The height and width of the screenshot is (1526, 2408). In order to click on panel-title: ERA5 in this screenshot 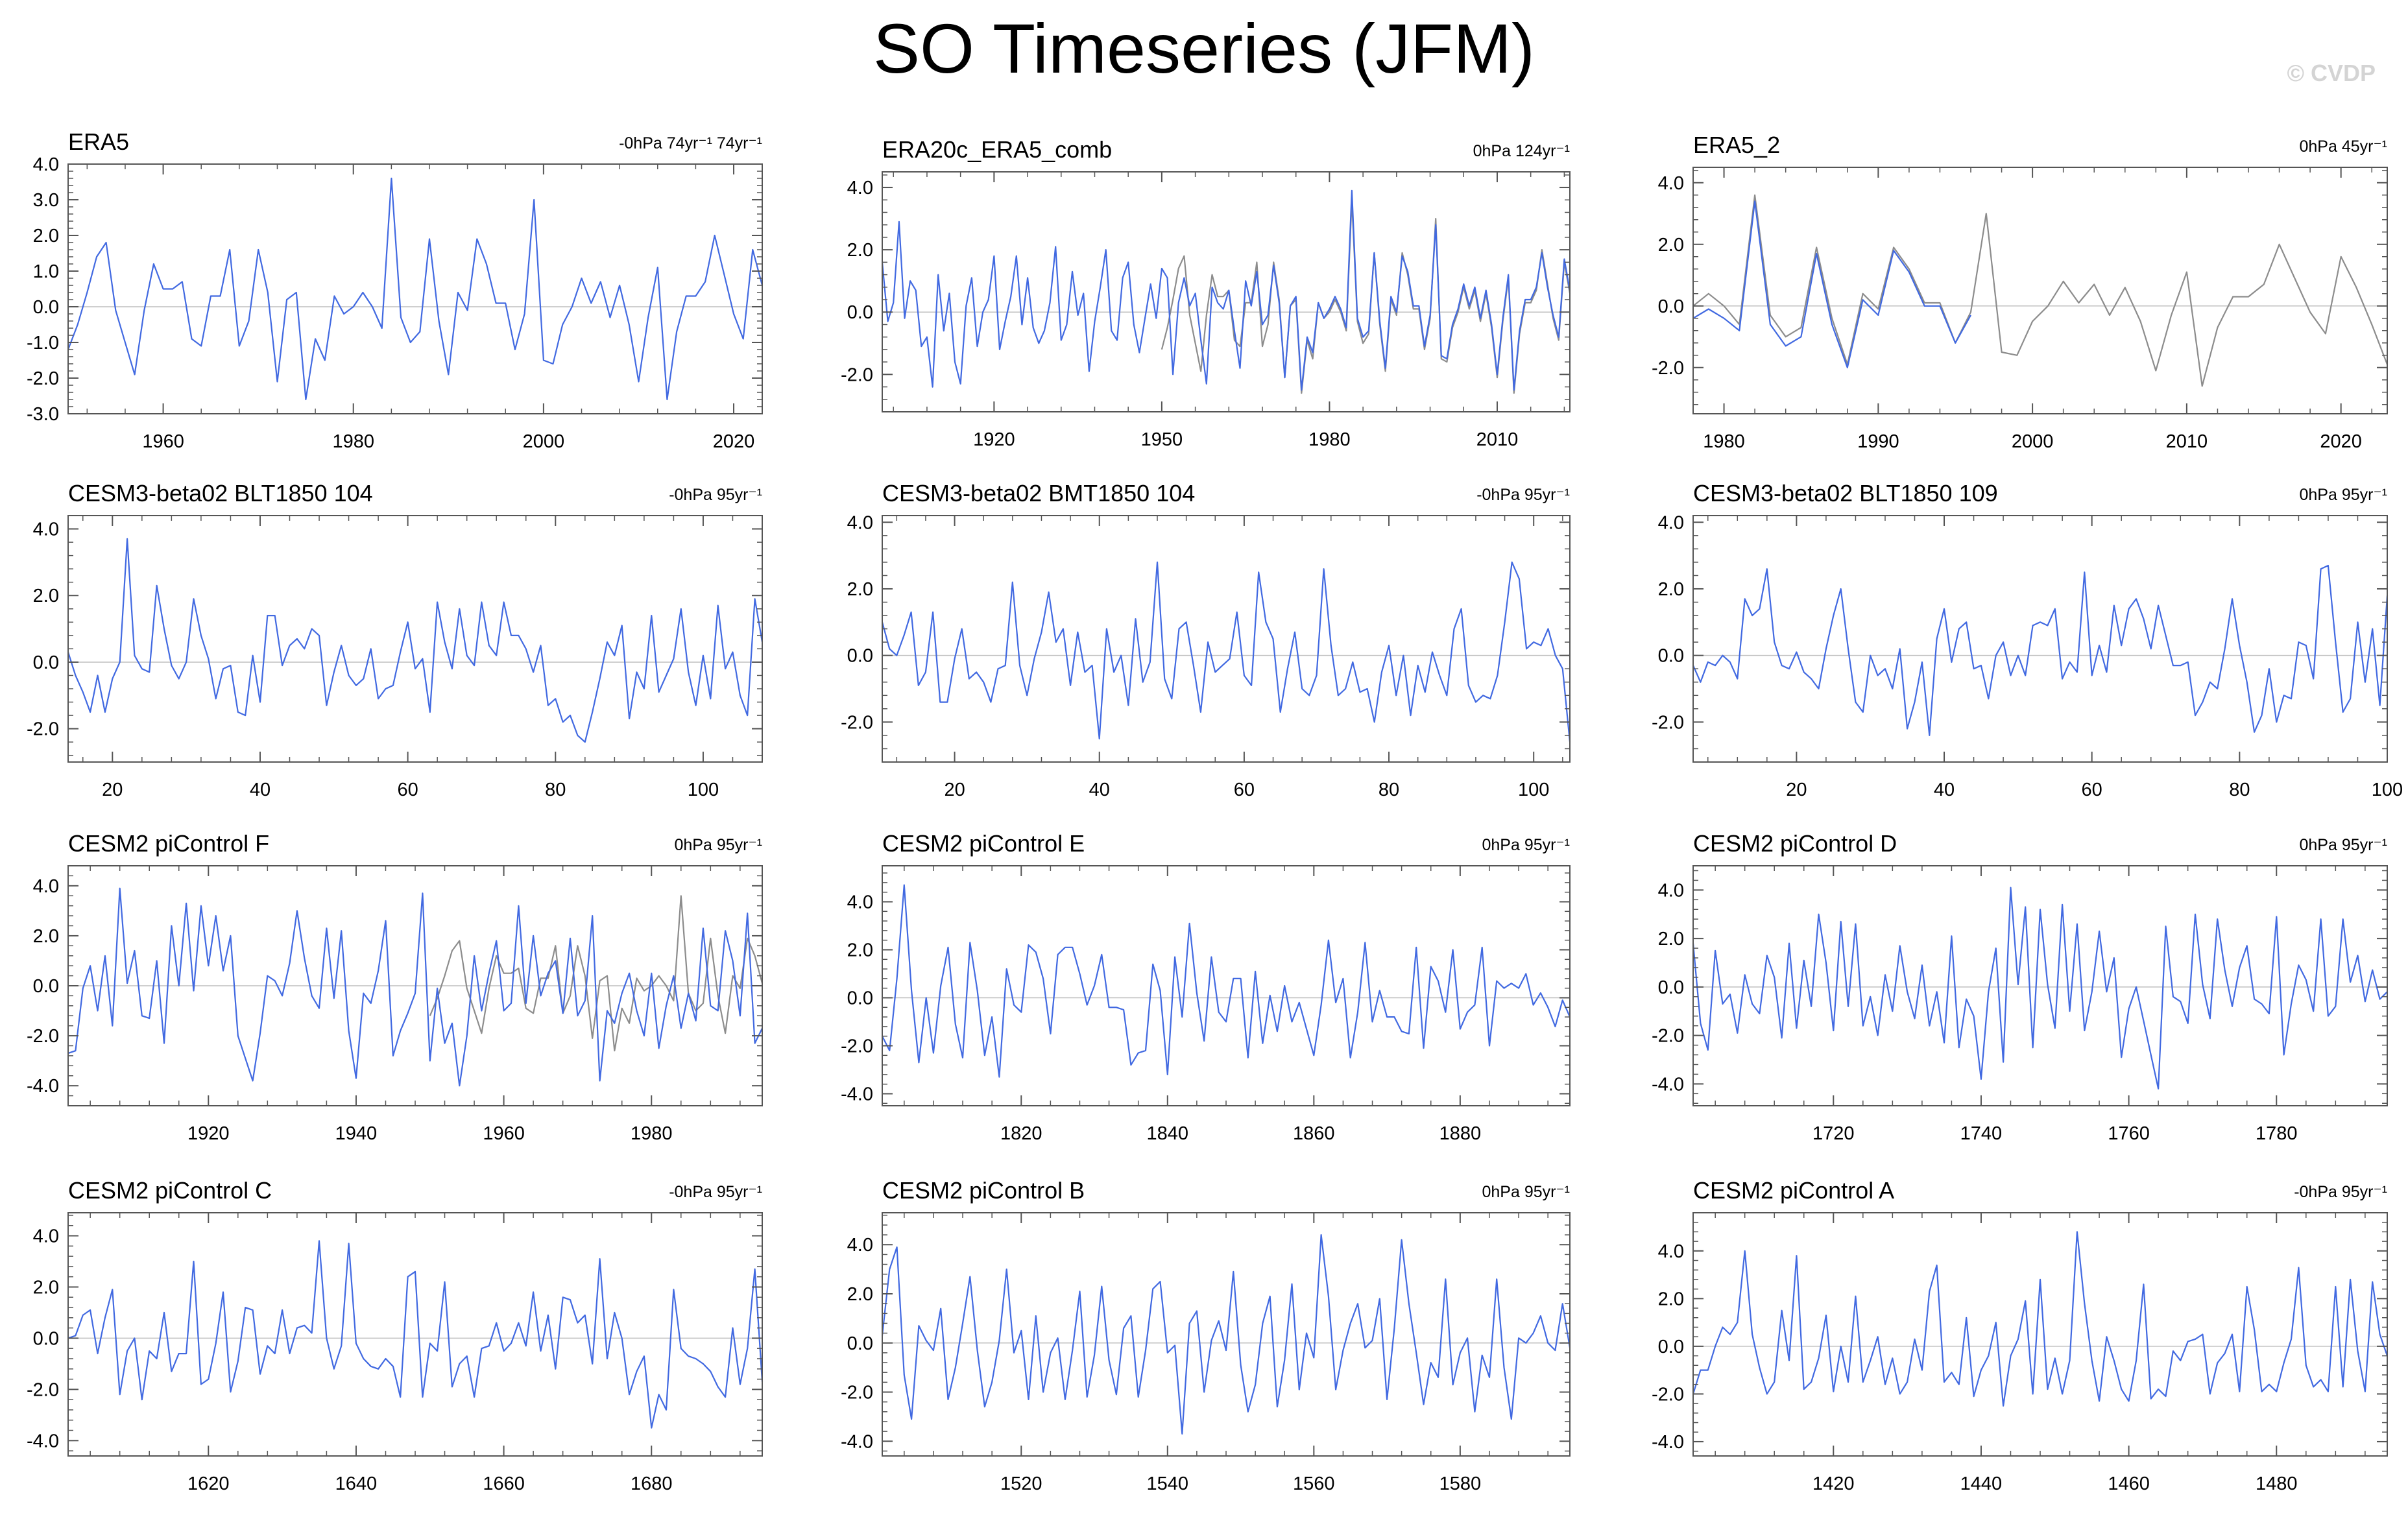, I will do `click(98, 141)`.